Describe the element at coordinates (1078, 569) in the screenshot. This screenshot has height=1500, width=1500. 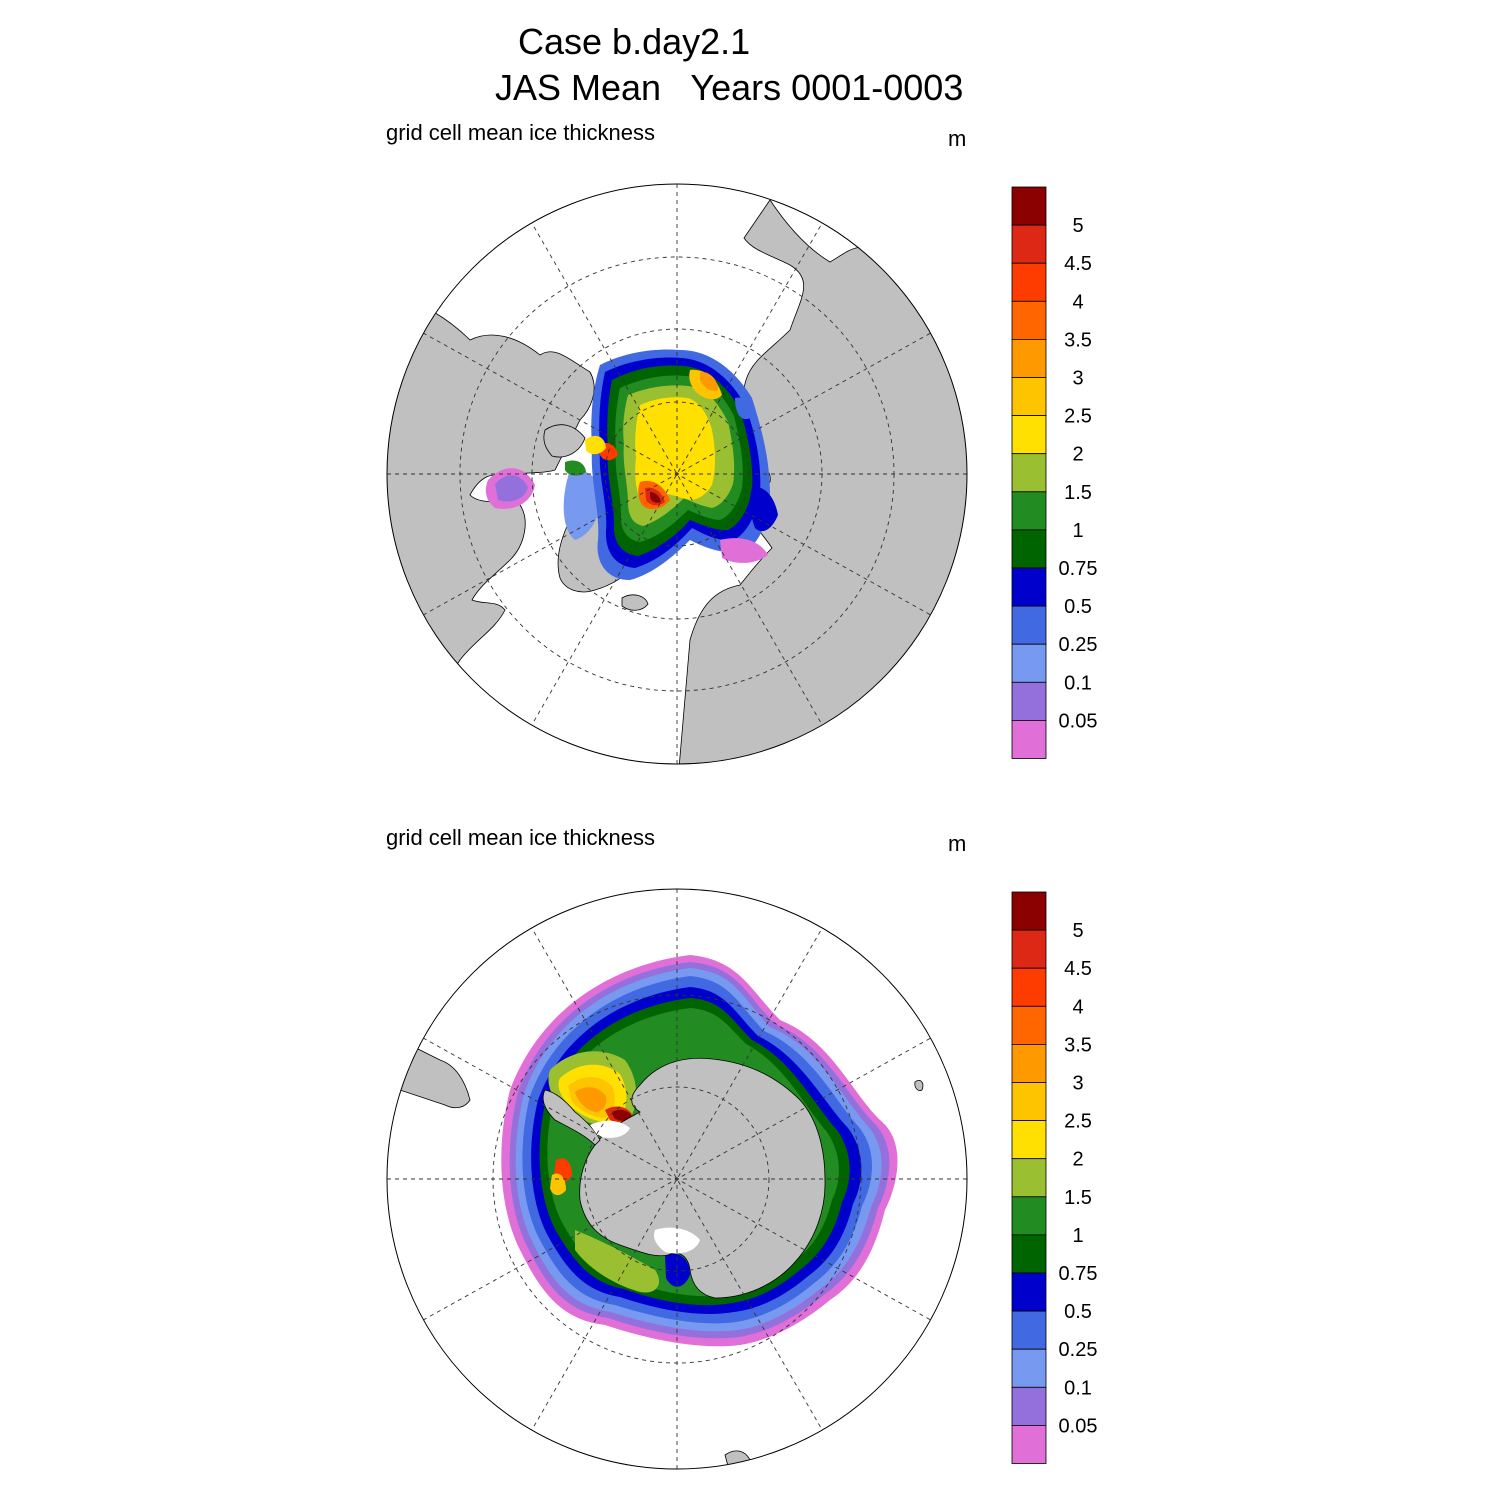
I see `north-colorbar-label: 0.75` at that location.